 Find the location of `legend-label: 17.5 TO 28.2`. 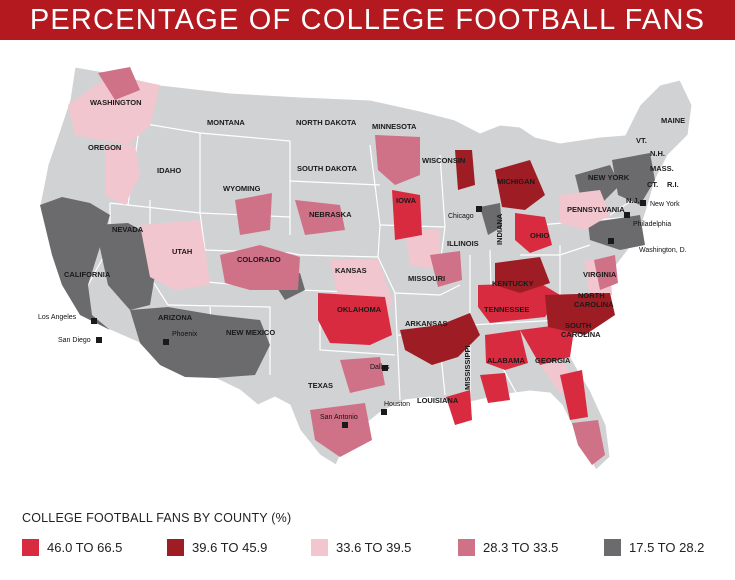

legend-label: 17.5 TO 28.2 is located at coordinates (667, 547).